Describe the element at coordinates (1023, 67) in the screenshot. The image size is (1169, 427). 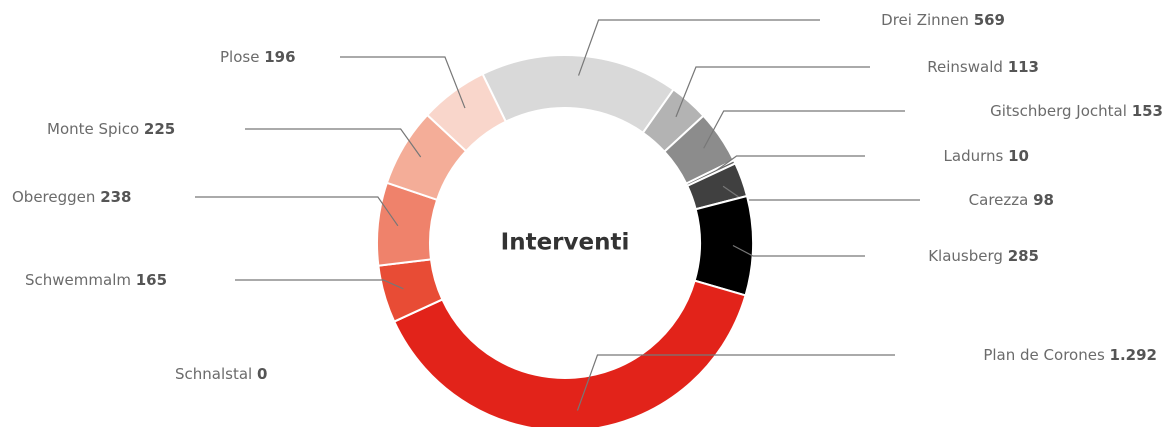
I see `slice-value: 113` at that location.